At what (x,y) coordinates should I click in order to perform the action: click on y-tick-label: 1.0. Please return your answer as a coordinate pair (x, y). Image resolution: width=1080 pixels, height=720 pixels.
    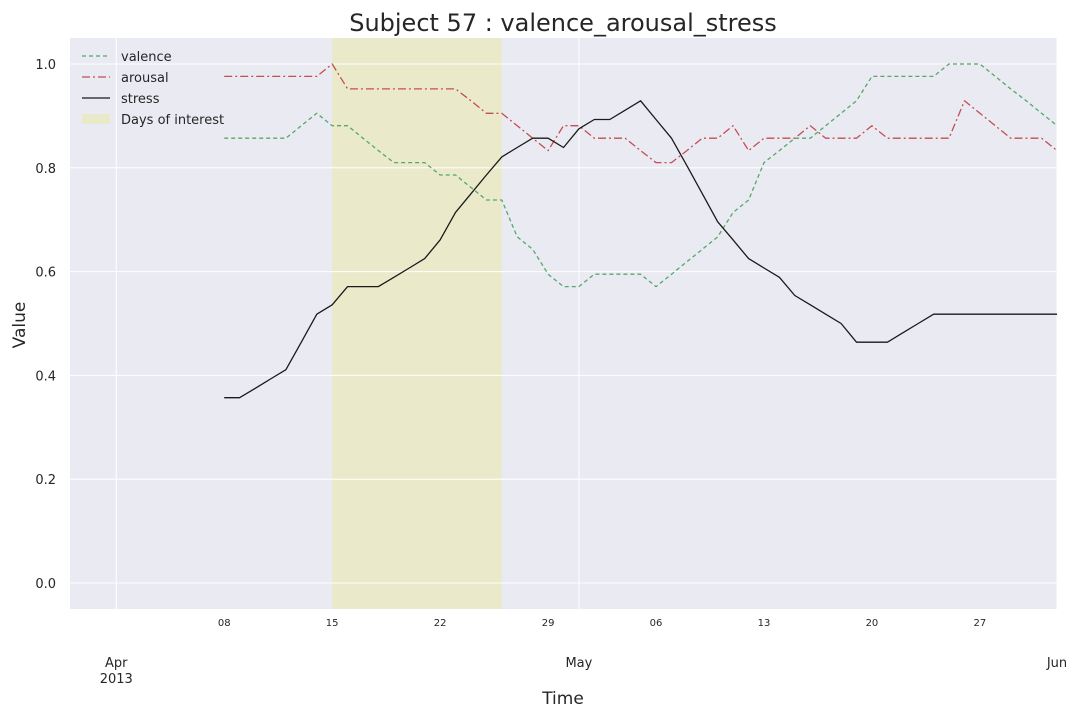
    Looking at the image, I should click on (45, 65).